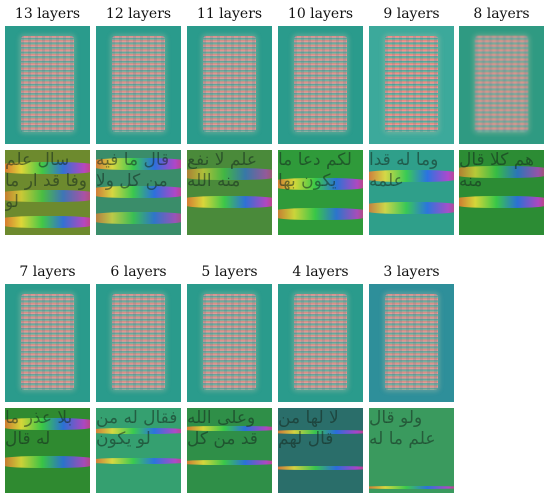  I want to click on crop-visualization: علم لا نفع منه الله, so click(229, 192).